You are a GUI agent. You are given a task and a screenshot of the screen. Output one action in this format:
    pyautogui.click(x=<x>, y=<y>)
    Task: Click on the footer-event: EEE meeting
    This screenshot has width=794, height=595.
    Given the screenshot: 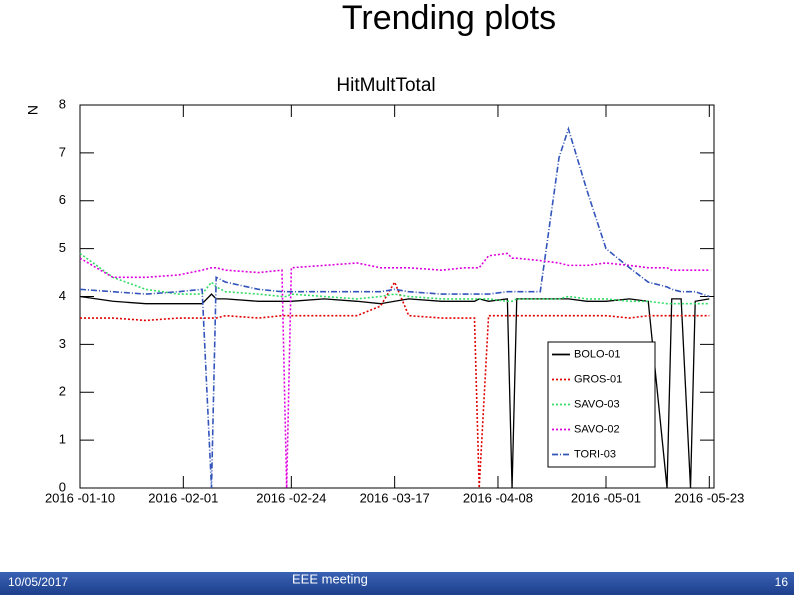 What is the action you would take?
    pyautogui.click(x=330, y=578)
    